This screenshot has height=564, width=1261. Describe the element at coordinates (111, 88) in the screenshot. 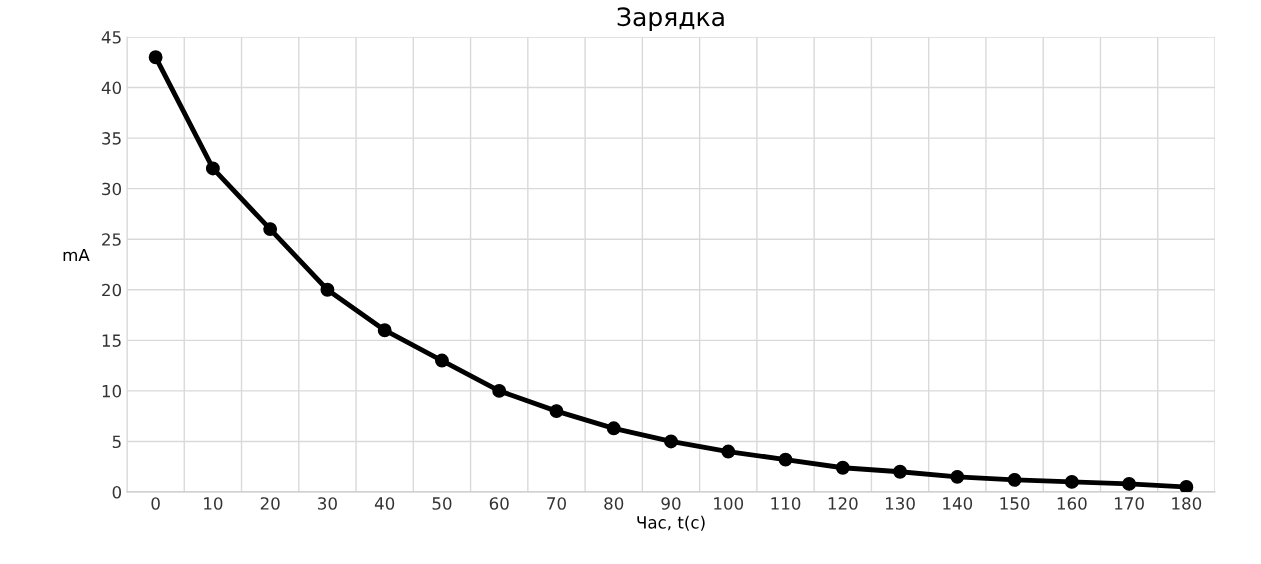

I see `y-tick-label: 40` at that location.